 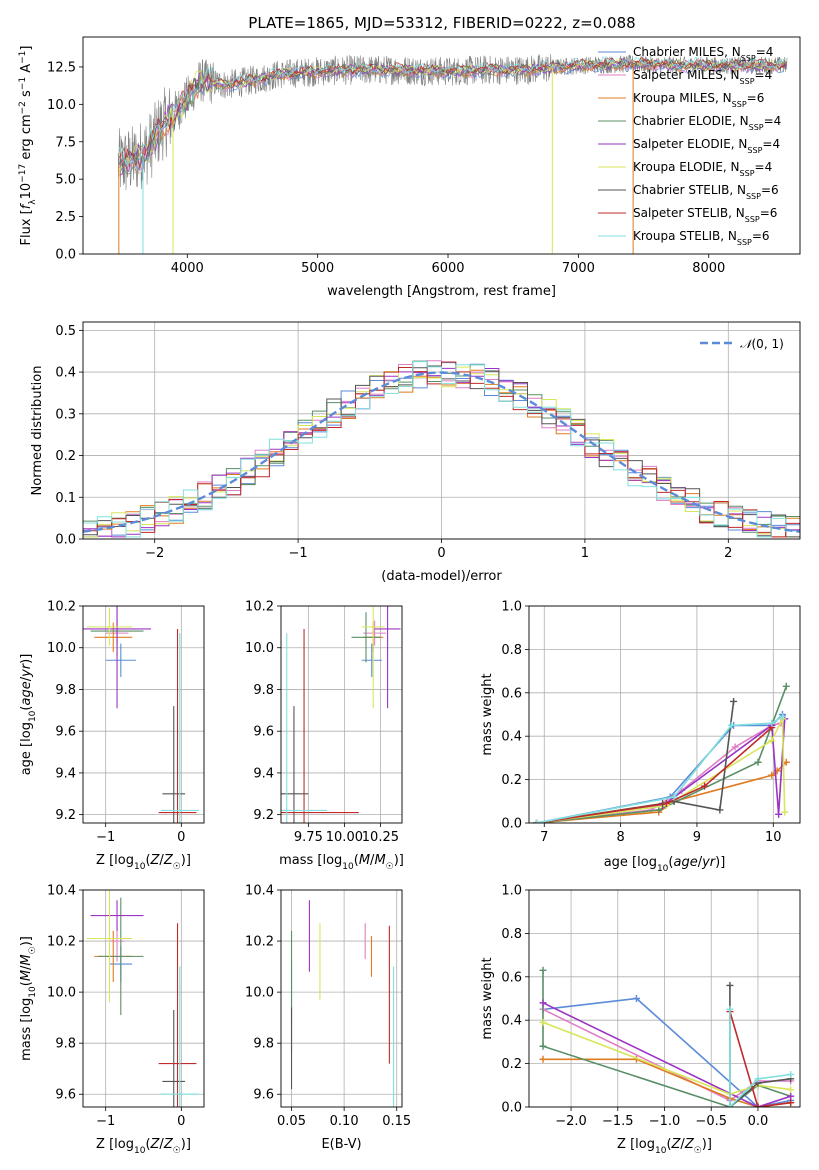 I want to click on x-tick-label: 8000, so click(x=708, y=268).